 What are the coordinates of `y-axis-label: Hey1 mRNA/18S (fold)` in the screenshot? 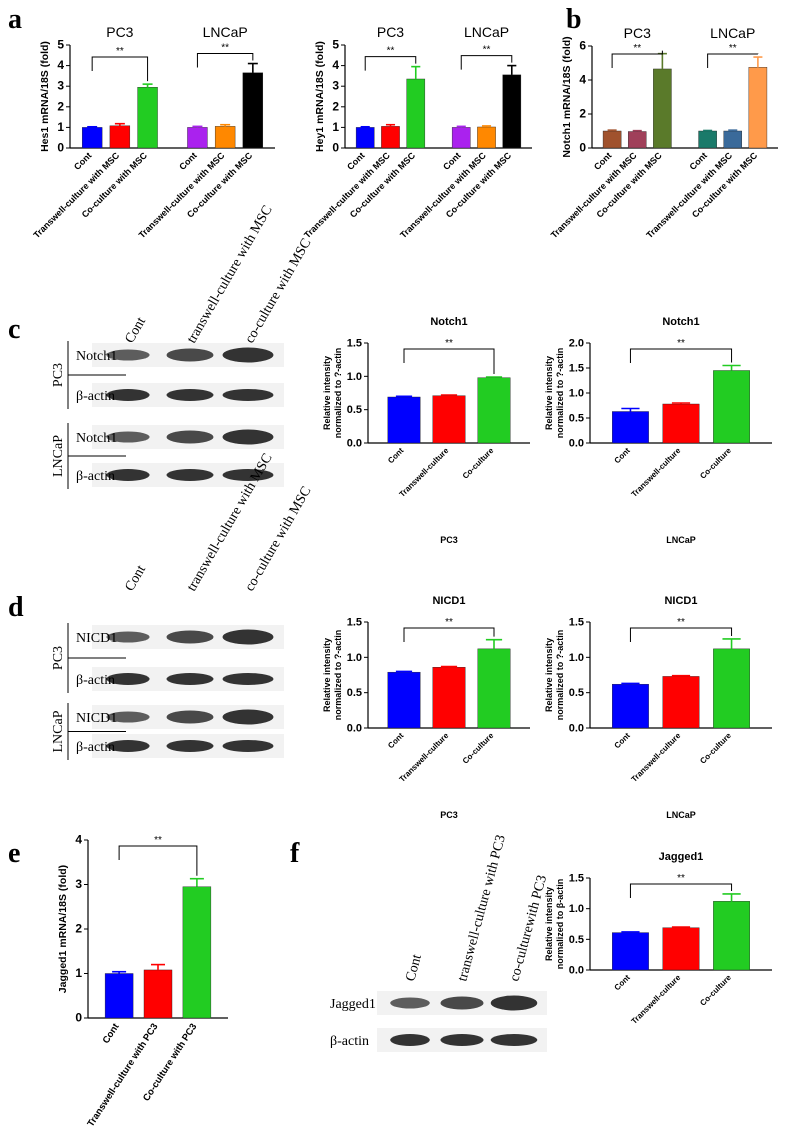 It's located at (320, 96).